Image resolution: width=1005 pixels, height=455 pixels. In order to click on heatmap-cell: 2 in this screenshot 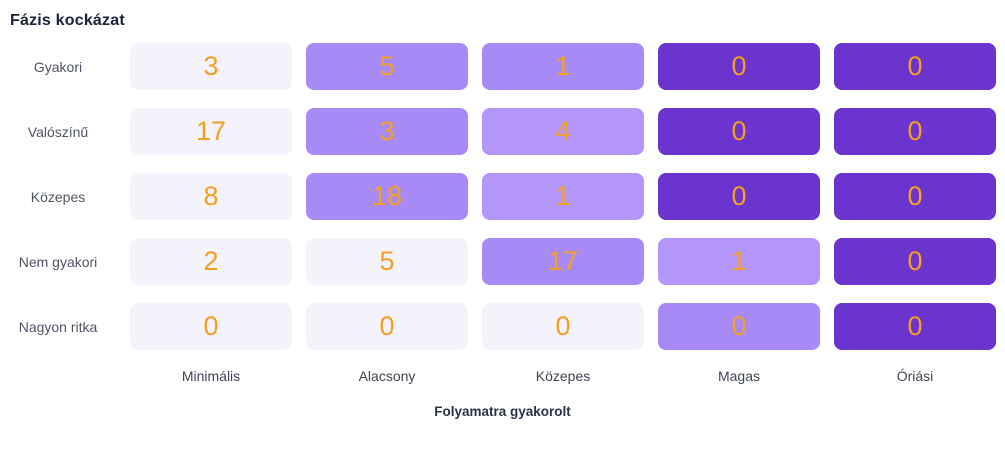, I will do `click(211, 261)`.